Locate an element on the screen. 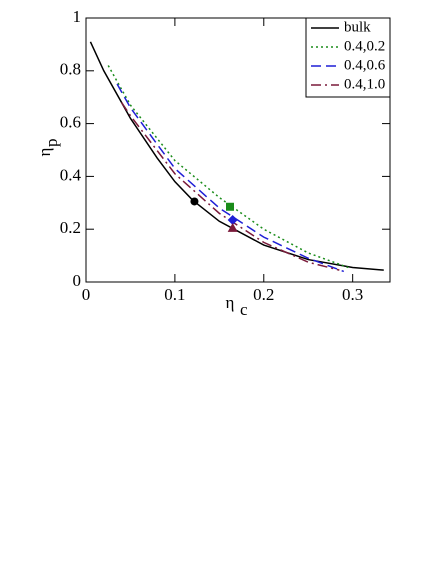 The width and height of the screenshot is (436, 564). legend-label: 0.4,1.0 is located at coordinates (364, 84).